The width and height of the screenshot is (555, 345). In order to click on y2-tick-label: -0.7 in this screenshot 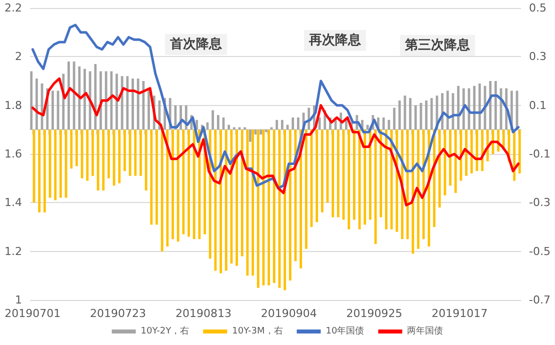, I will do `click(539, 300)`.